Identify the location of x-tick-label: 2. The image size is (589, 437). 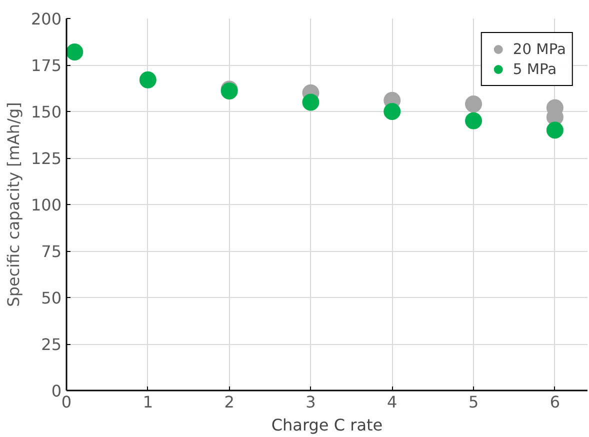
(229, 402).